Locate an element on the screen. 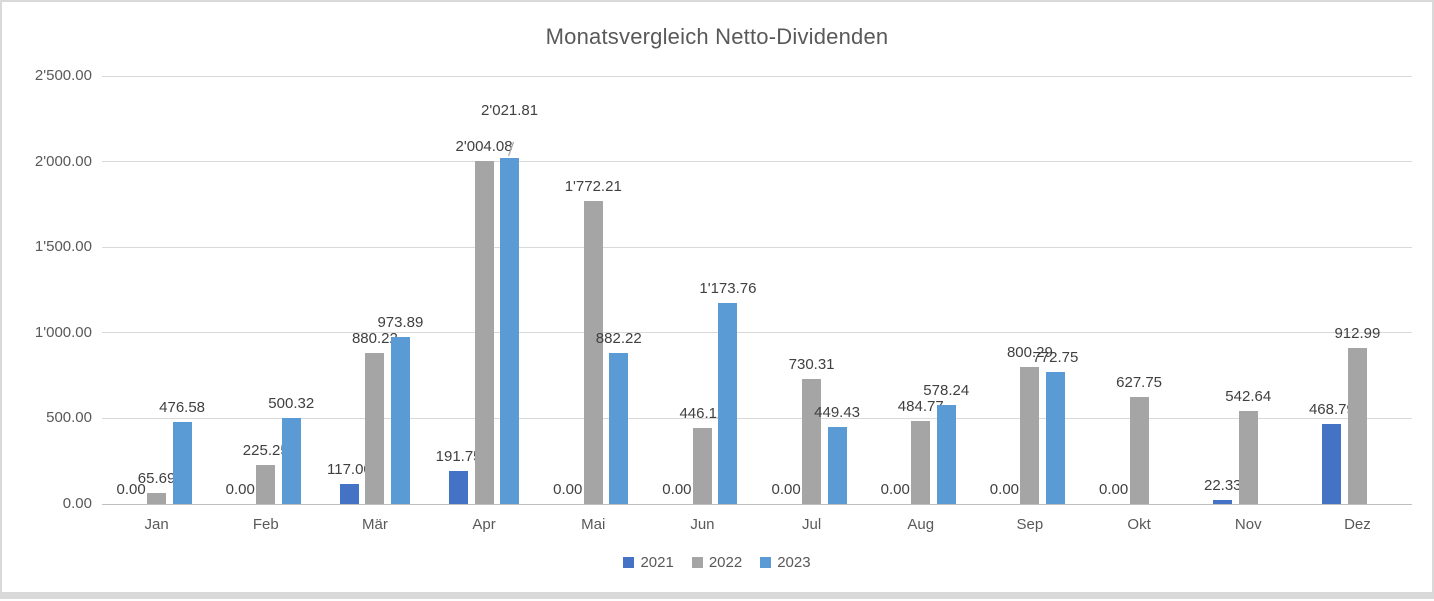 The width and height of the screenshot is (1434, 601). legend-item-2023: 2023 is located at coordinates (785, 562).